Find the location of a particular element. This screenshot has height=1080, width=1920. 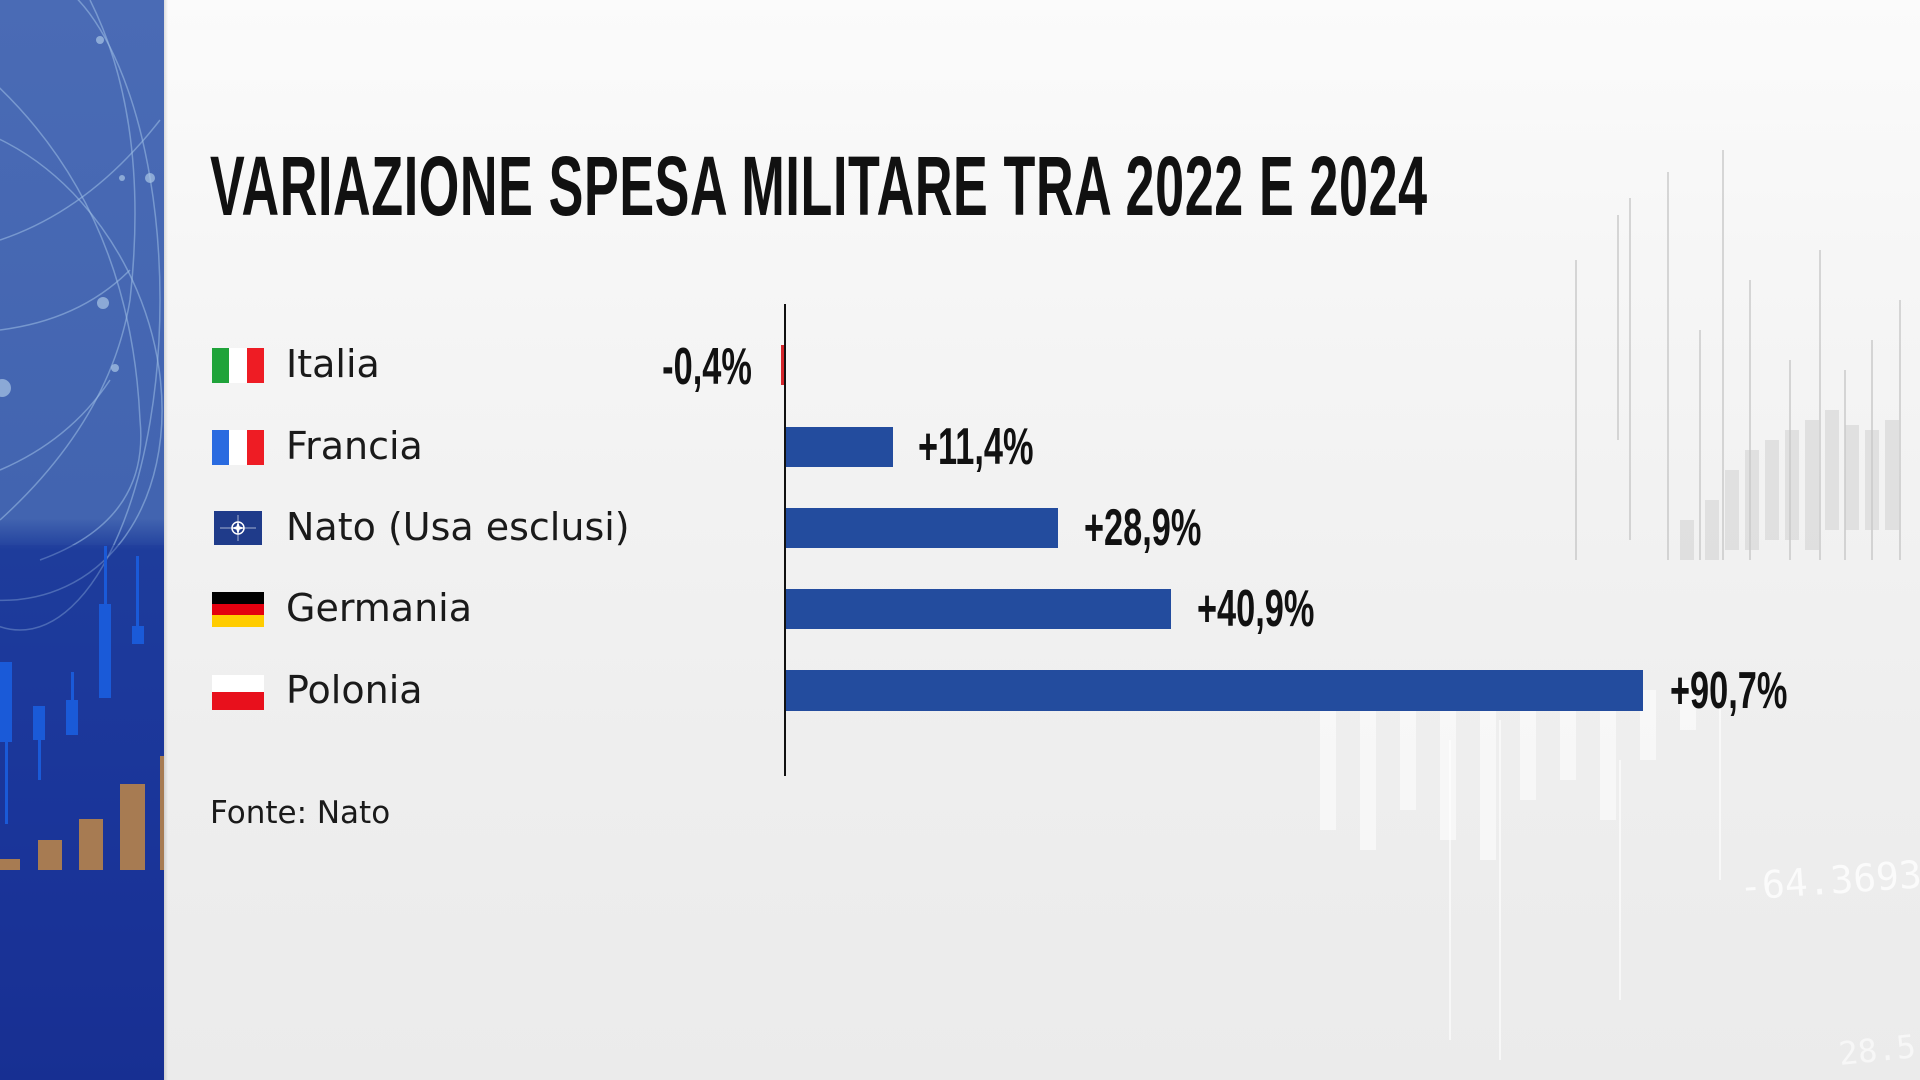

chart-row-francia: Francia +11,4% is located at coordinates (960, 447).